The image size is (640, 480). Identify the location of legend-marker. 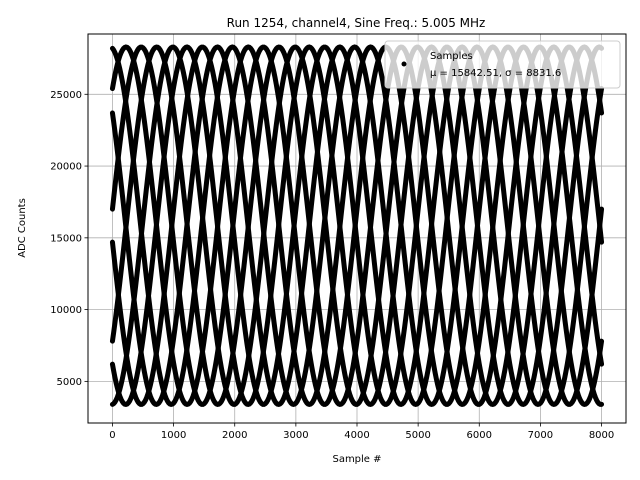
(404, 64).